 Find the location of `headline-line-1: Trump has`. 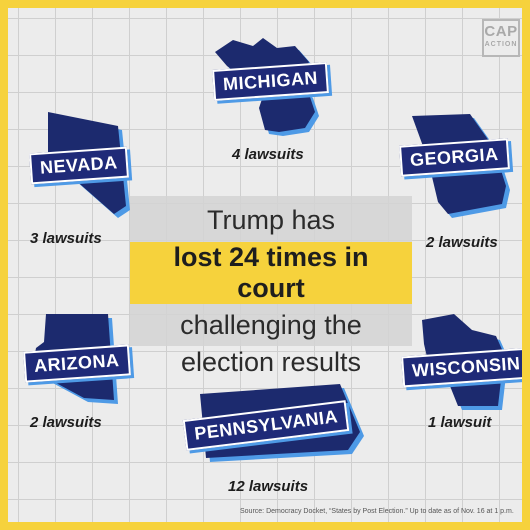

headline-line-1: Trump has is located at coordinates (271, 220).